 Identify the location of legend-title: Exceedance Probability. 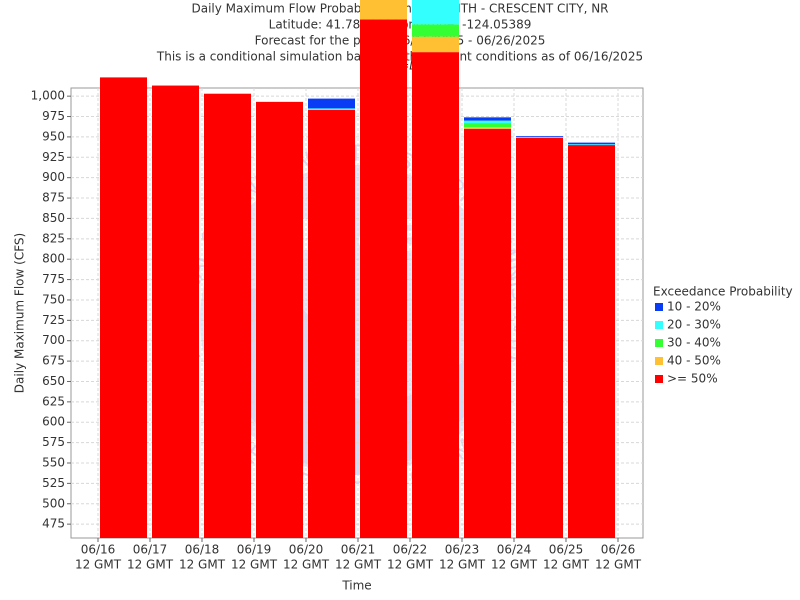
(723, 292).